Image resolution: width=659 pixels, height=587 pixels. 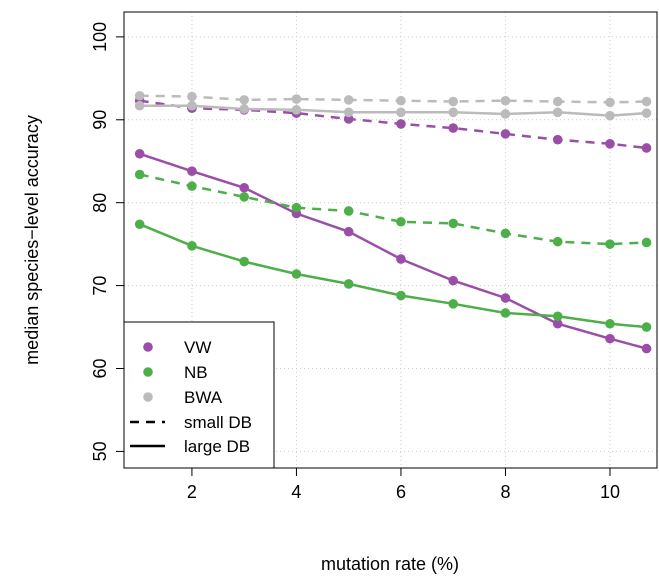 I want to click on legend-label: NB, so click(x=196, y=372).